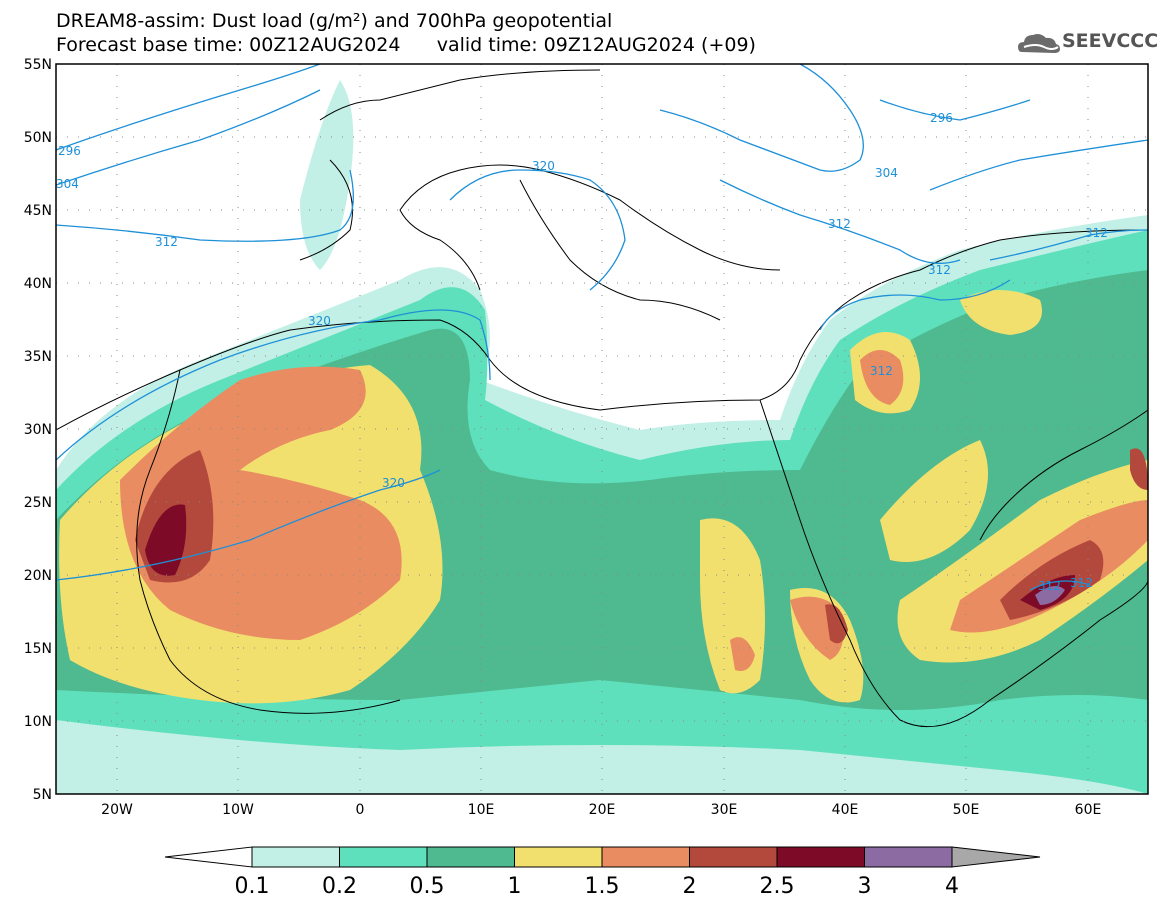  What do you see at coordinates (38, 722) in the screenshot?
I see `lat-tick: 10N` at bounding box center [38, 722].